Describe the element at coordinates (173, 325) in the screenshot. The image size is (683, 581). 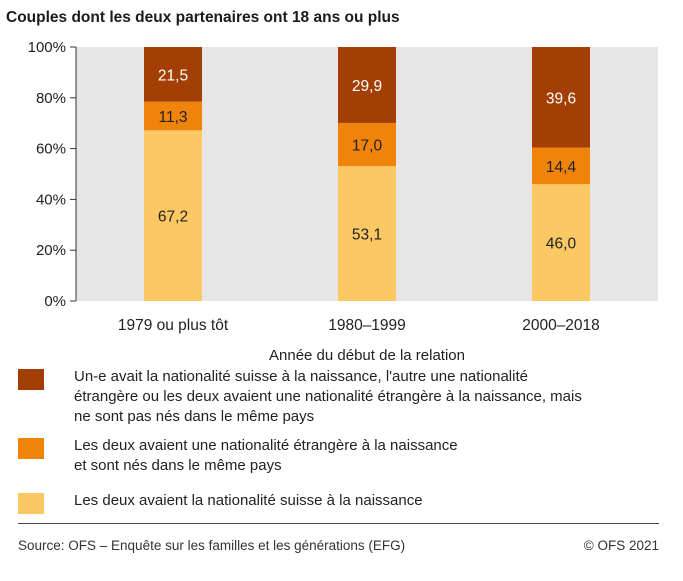
I see `x-tick-label: 1979 ou plus tôt` at that location.